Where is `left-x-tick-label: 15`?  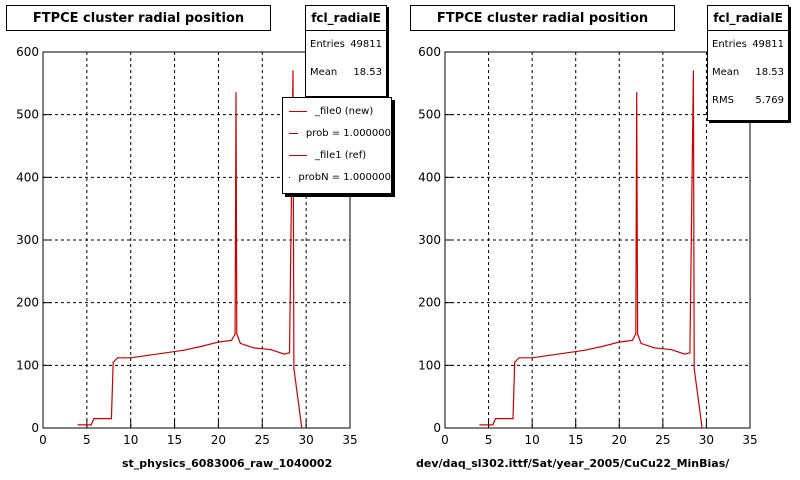
left-x-tick-label: 15 is located at coordinates (174, 440).